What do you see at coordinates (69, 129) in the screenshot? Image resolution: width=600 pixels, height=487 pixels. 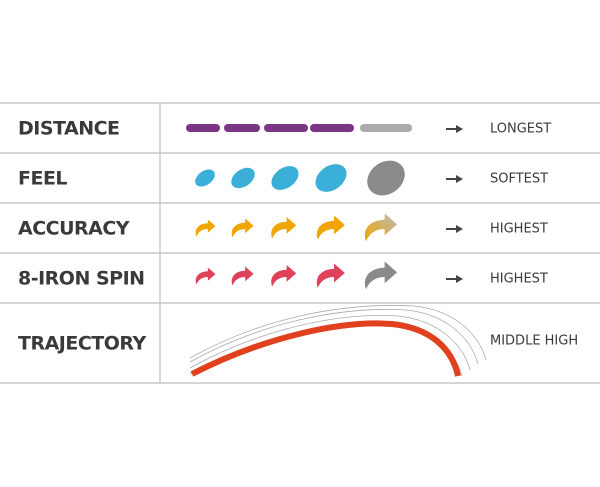 I see `row-label: DISTANCE` at bounding box center [69, 129].